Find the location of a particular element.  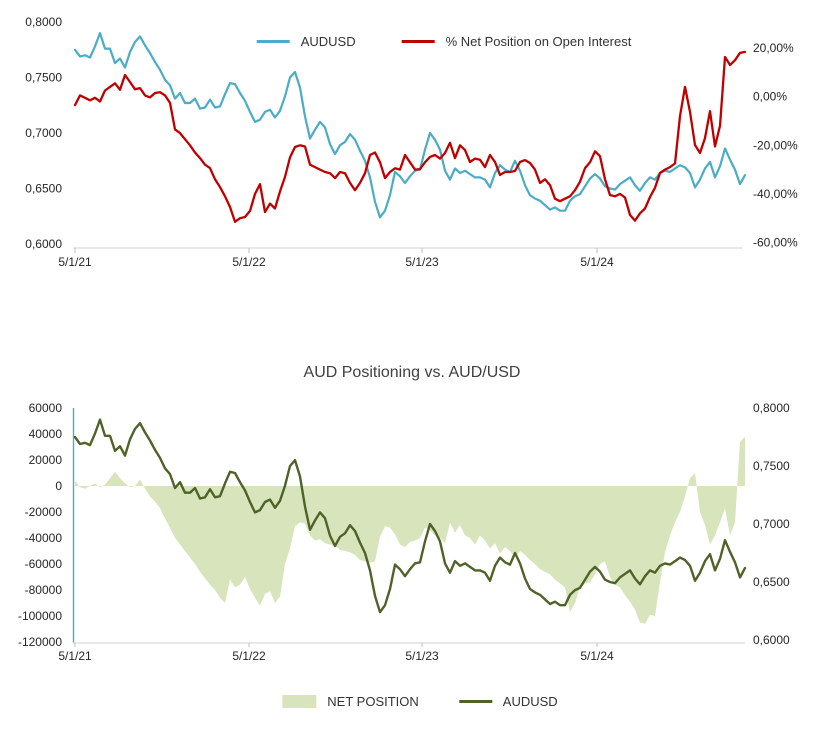

top-right-axis-label: -20,00% is located at coordinates (775, 145).